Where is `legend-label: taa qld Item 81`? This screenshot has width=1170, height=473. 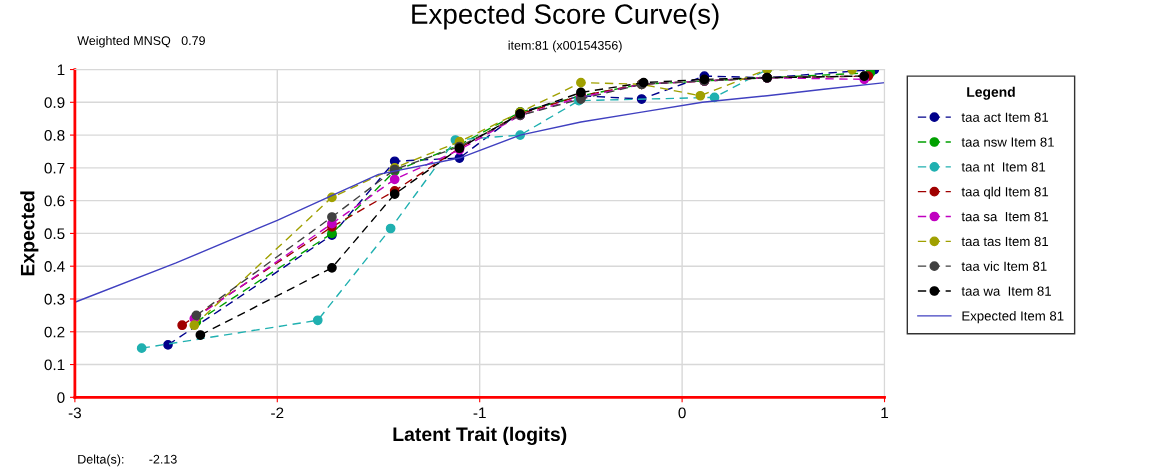
legend-label: taa qld Item 81 is located at coordinates (1005, 193).